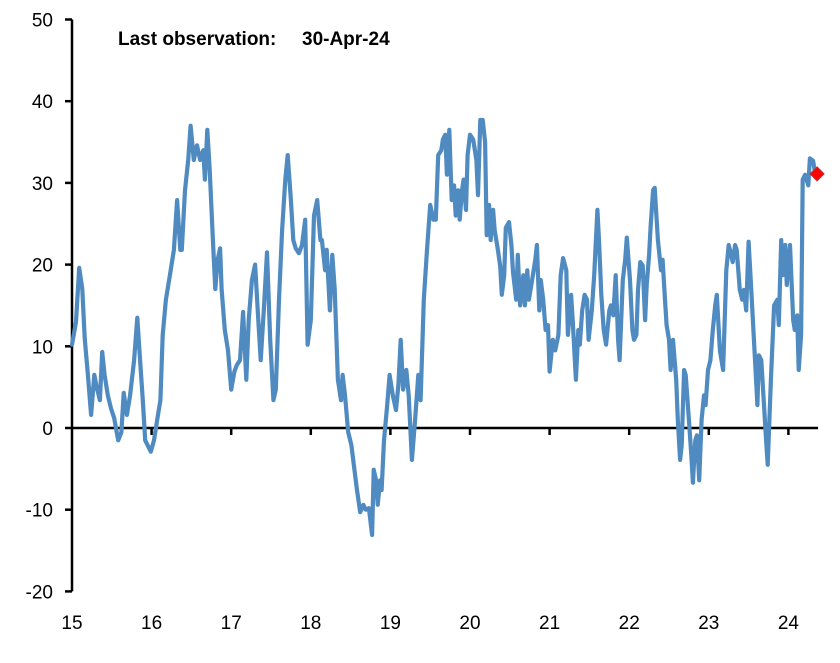 This screenshot has height=663, width=840. Describe the element at coordinates (39, 592) in the screenshot. I see `y-tick-label: -20` at that location.